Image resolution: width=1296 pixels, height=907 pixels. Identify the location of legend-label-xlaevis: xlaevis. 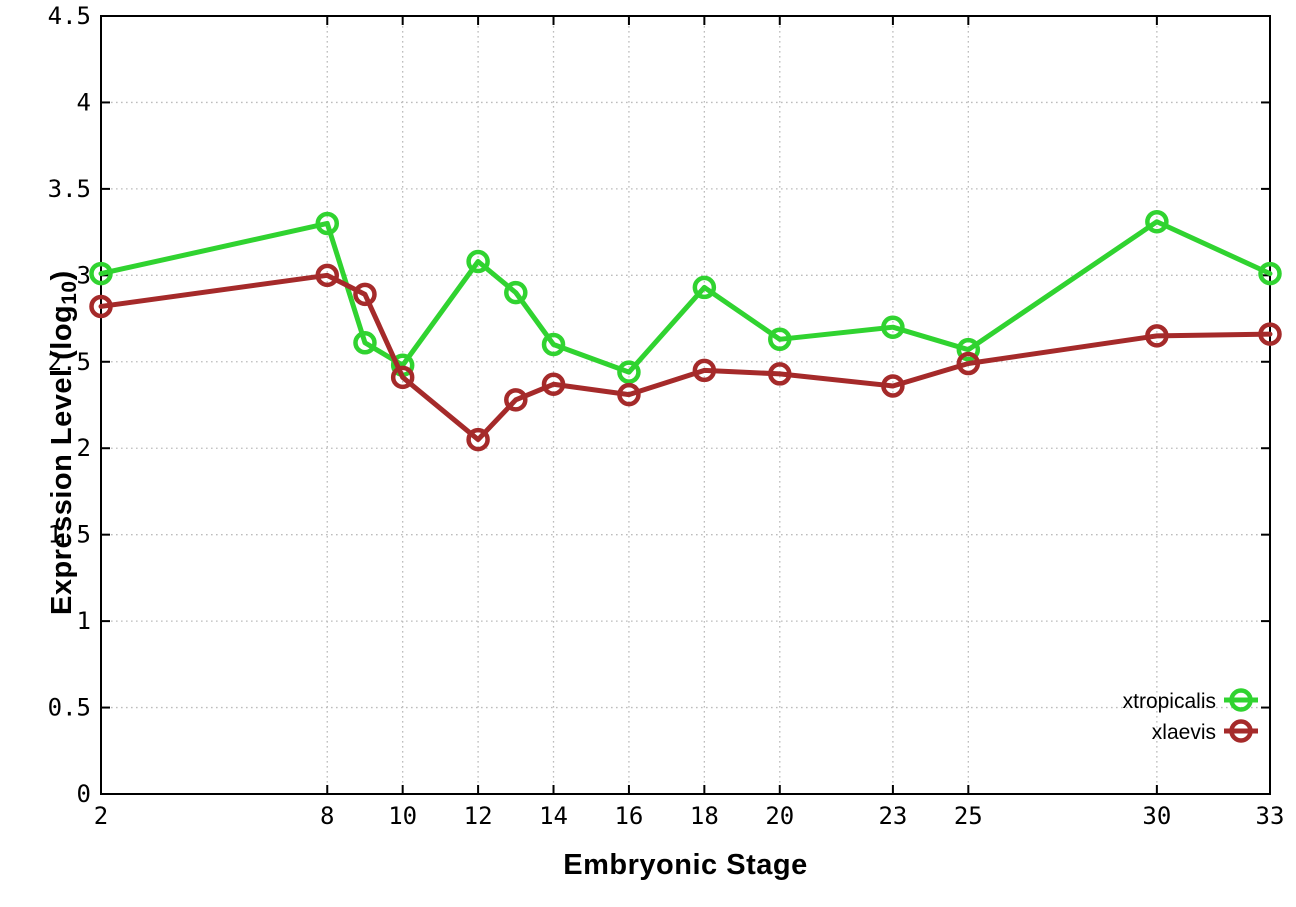
(1184, 732).